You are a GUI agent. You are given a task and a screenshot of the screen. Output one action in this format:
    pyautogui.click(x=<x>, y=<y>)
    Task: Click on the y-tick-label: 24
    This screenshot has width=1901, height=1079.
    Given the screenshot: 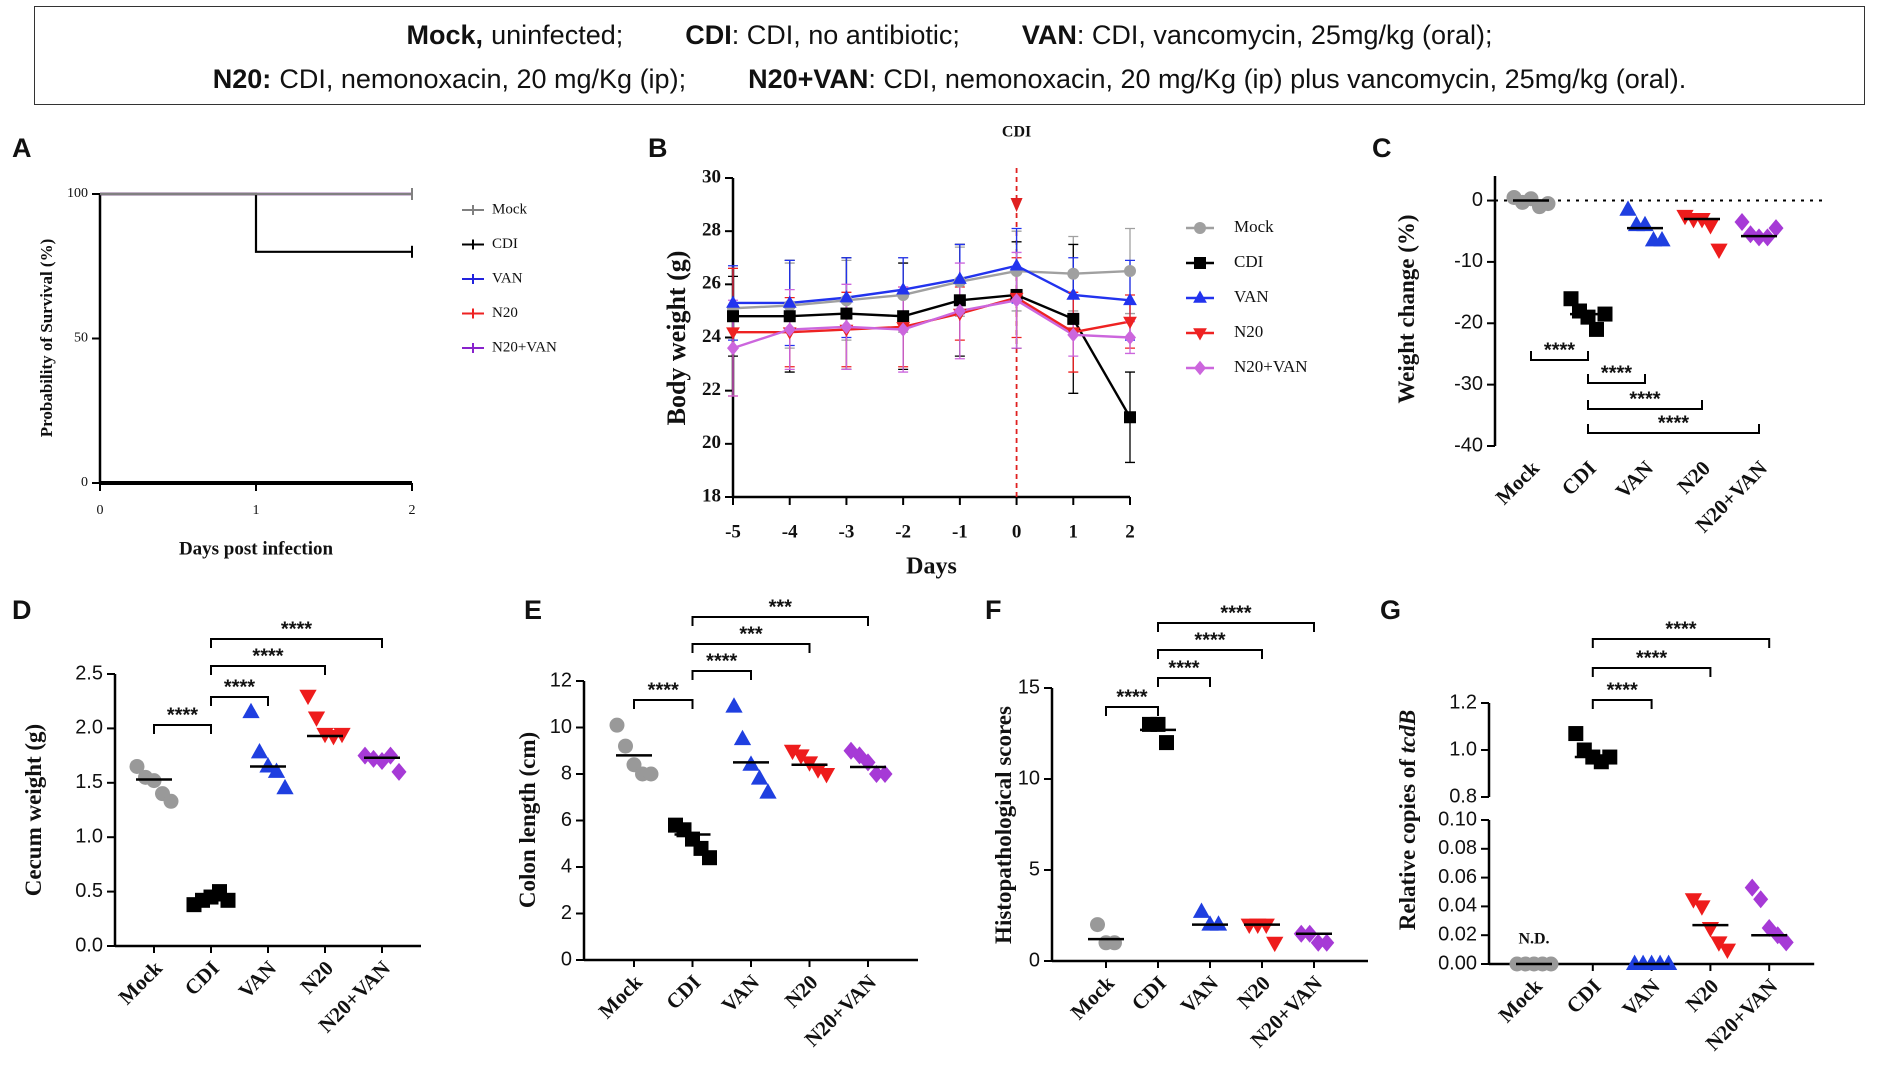 What is the action you would take?
    pyautogui.click(x=712, y=336)
    